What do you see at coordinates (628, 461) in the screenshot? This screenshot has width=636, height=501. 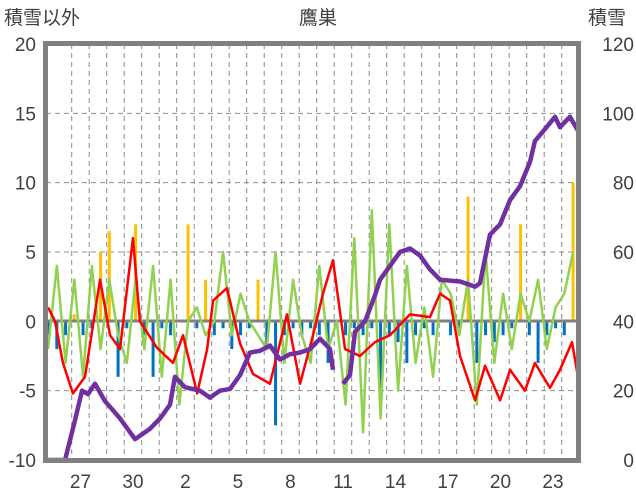 I see `right-tick-label: 0` at bounding box center [628, 461].